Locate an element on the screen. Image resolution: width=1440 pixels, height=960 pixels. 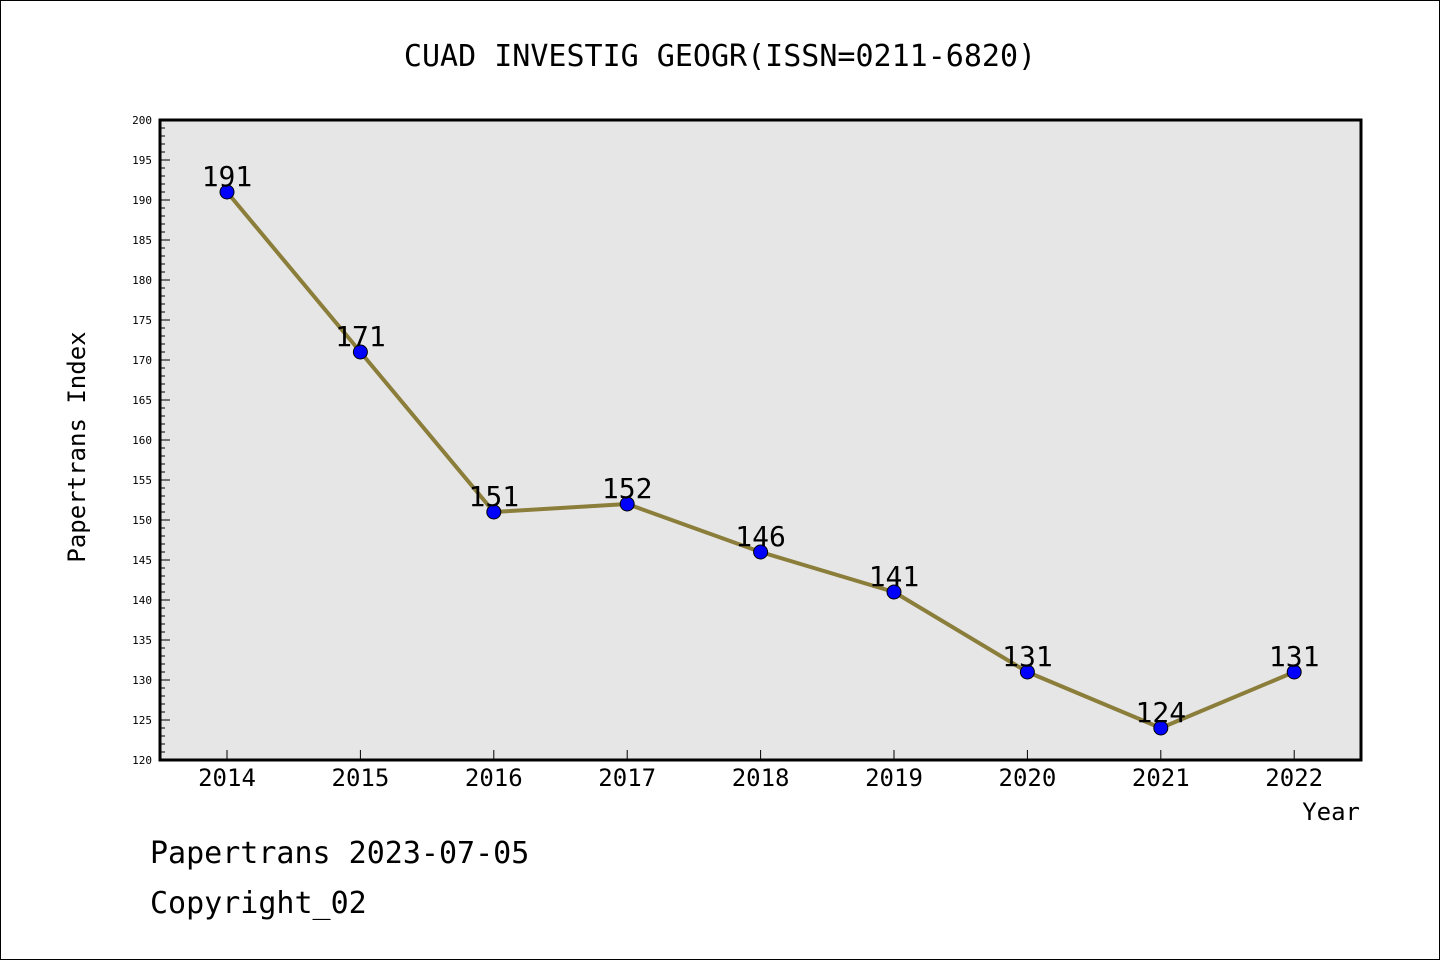
y-tick-label: 140 is located at coordinates (142, 600).